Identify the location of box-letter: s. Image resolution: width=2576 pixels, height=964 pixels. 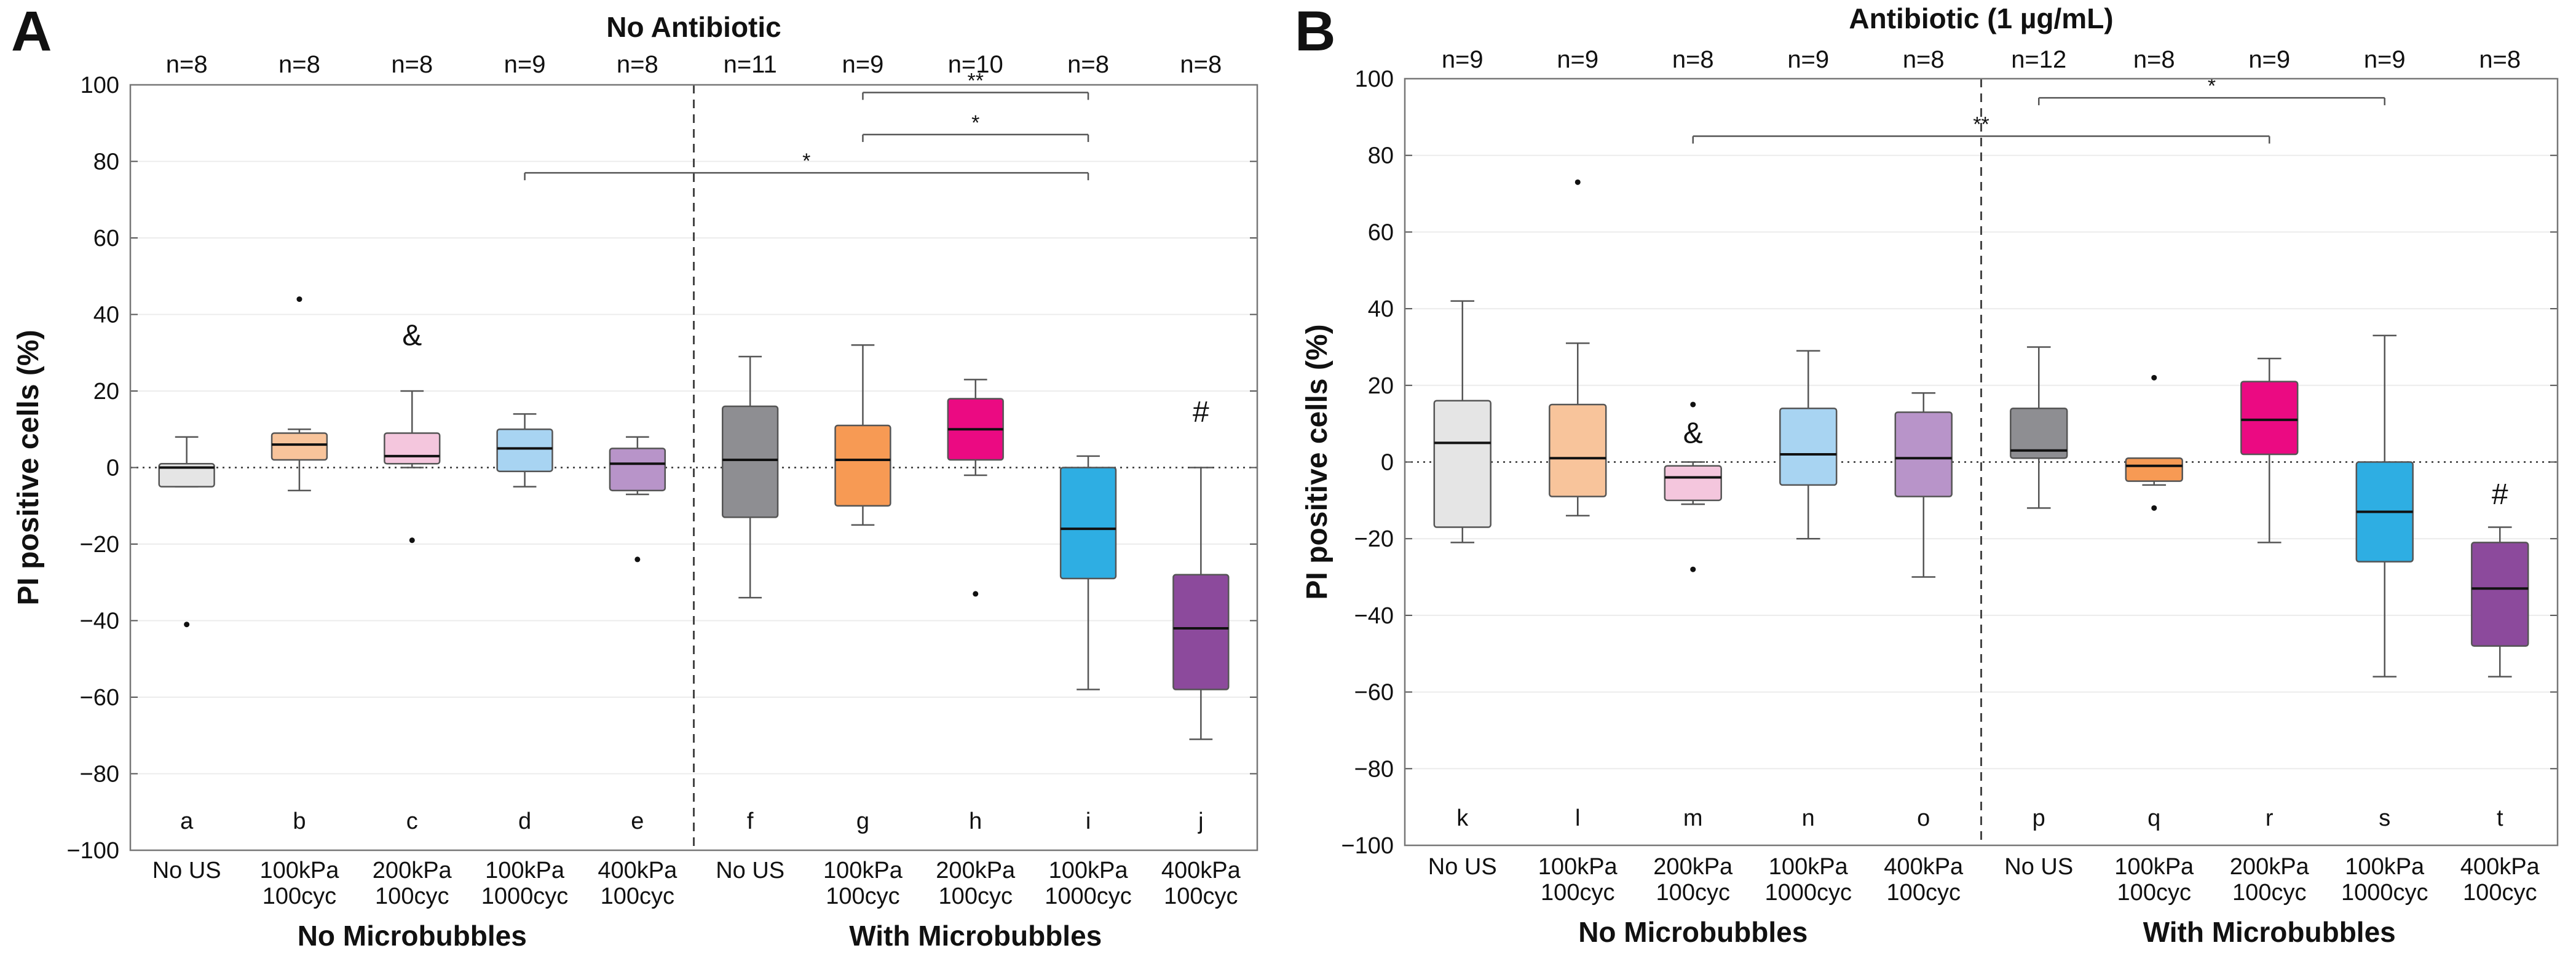
(2384, 818).